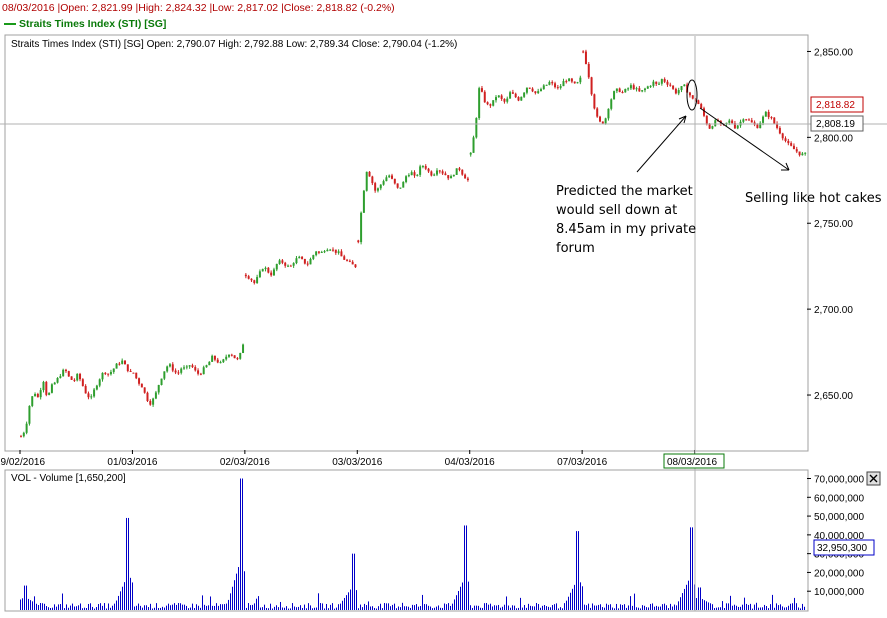 The width and height of the screenshot is (887, 618). Describe the element at coordinates (839, 592) in the screenshot. I see `volume-y-tick-label: 10,000,000` at that location.